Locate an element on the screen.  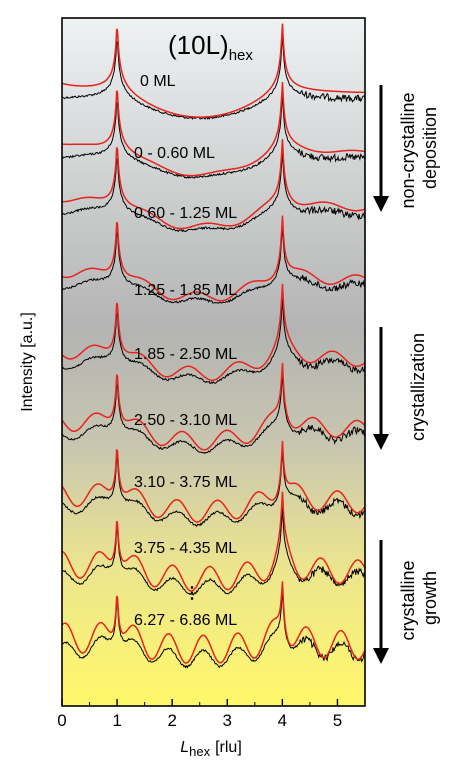
x-tick-label: 1 is located at coordinates (116, 720).